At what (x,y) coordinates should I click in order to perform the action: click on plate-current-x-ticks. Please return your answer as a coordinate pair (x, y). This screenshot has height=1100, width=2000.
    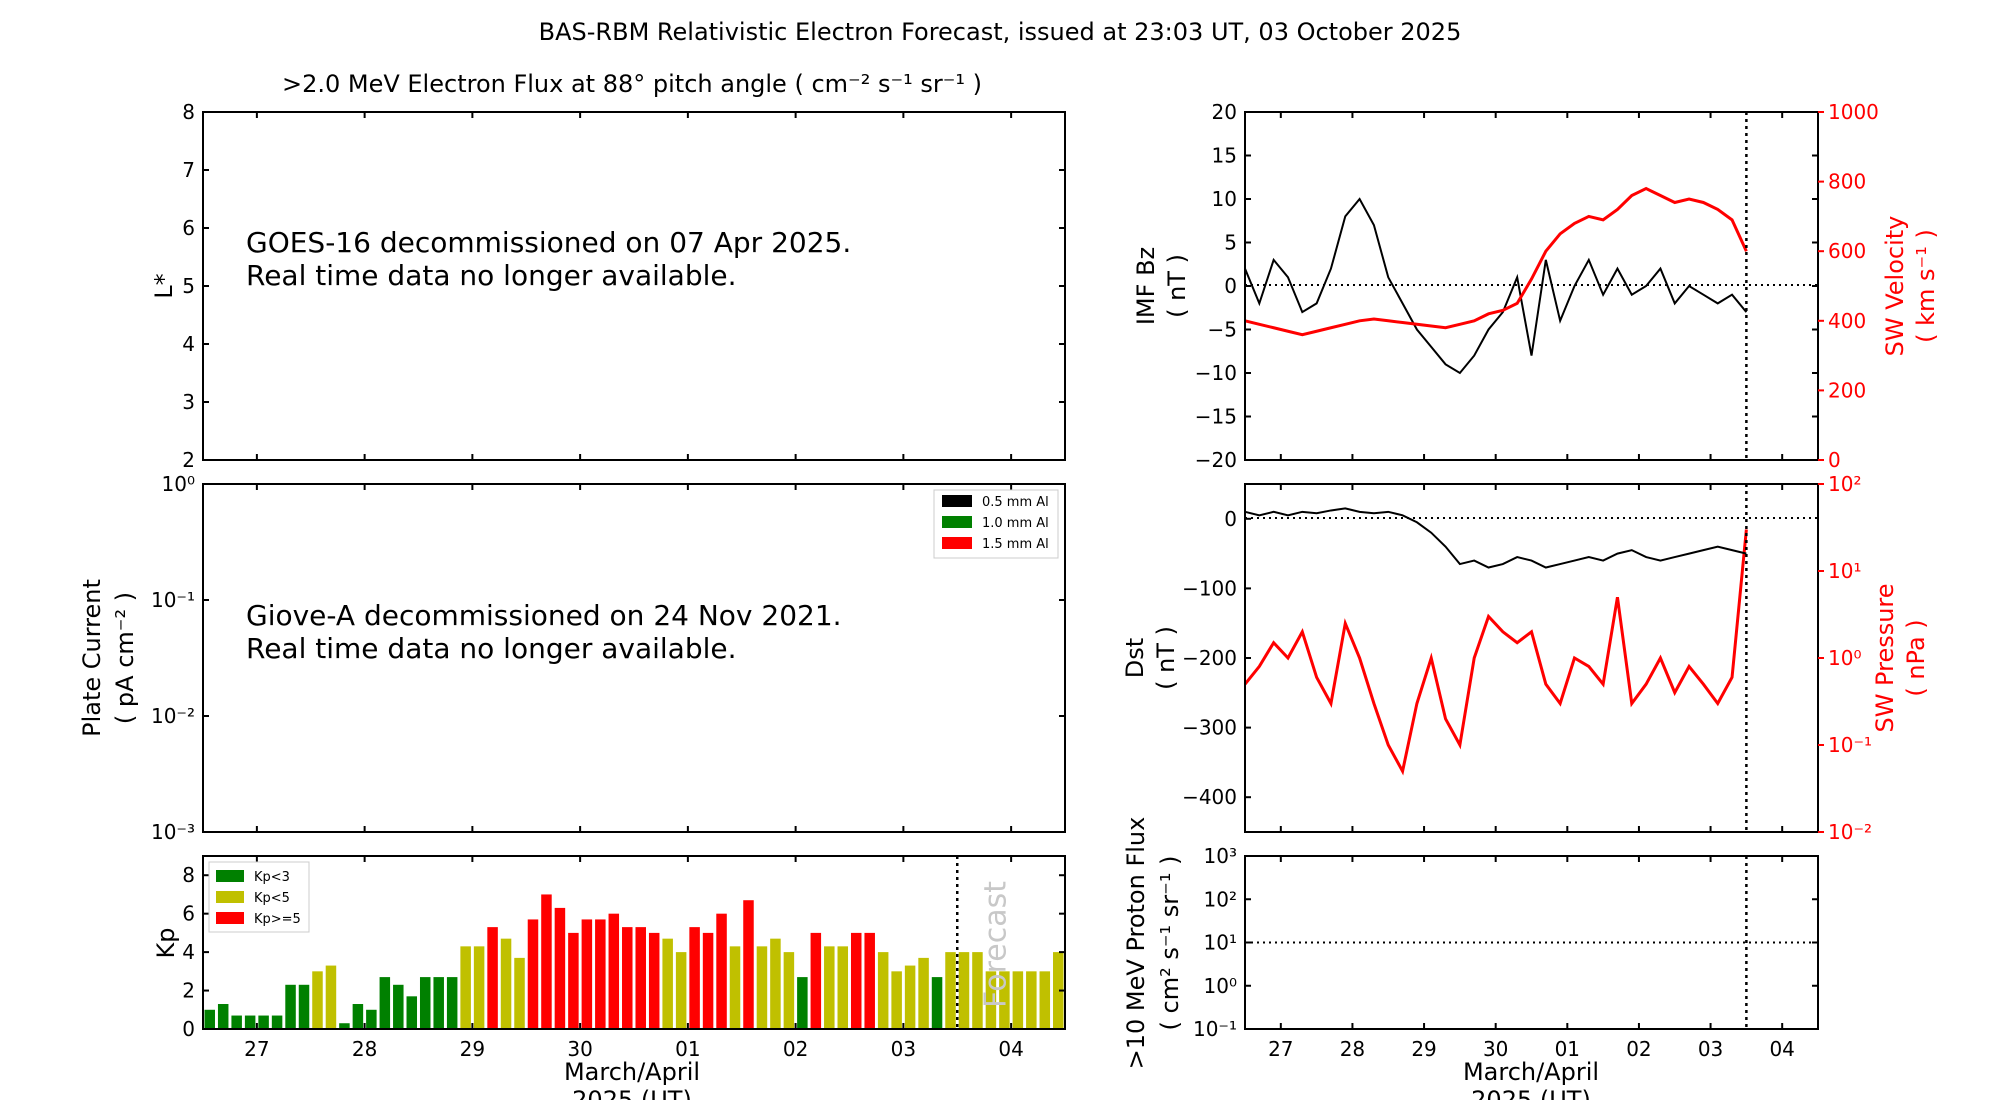
    Looking at the image, I should click on (634, 658).